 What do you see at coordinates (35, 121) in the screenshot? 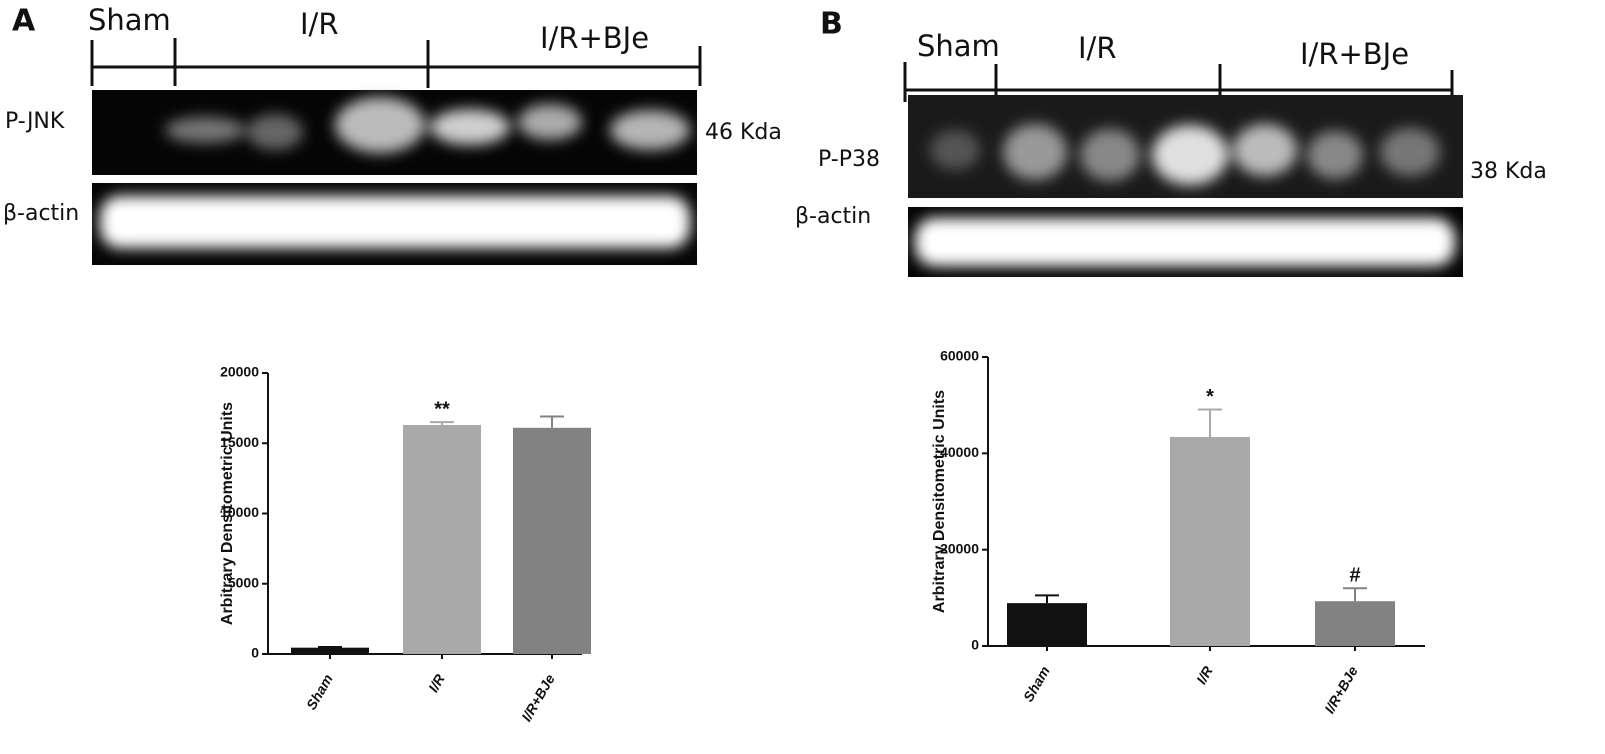
I see `blot-label: P-JNK` at bounding box center [35, 121].